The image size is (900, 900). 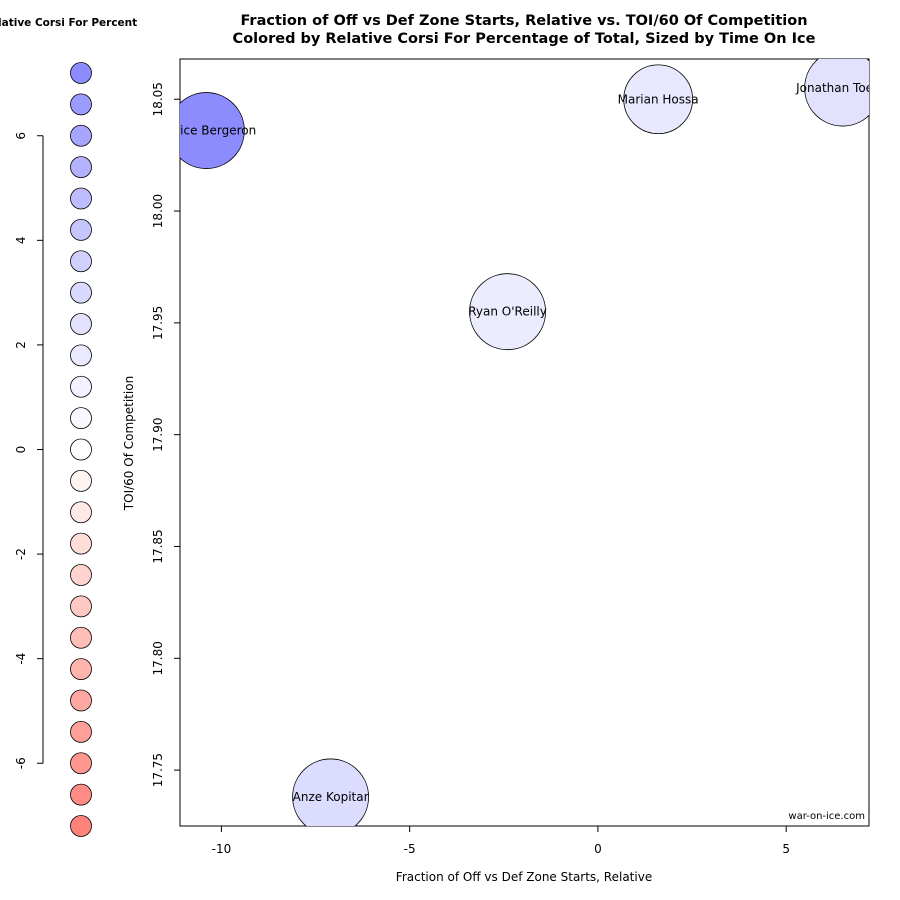 I want to click on y-tick-label: 17.80, so click(x=158, y=658).